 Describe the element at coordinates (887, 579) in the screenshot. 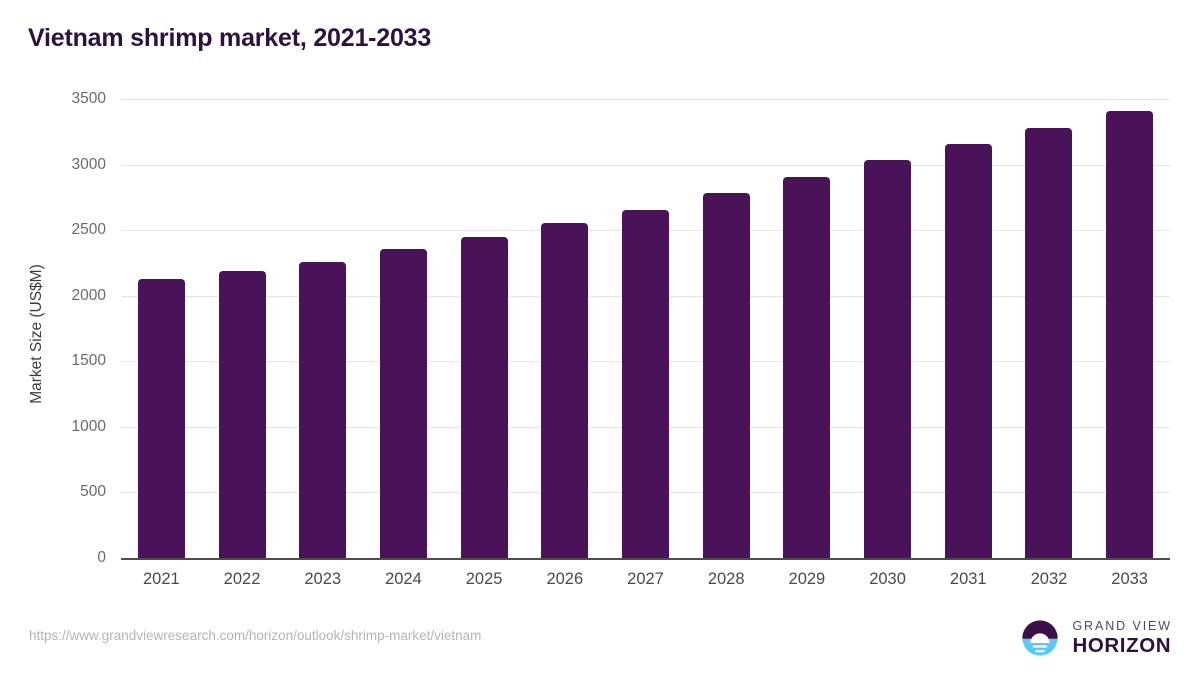

I see `x-axis-tick-label-2030: 2030` at that location.